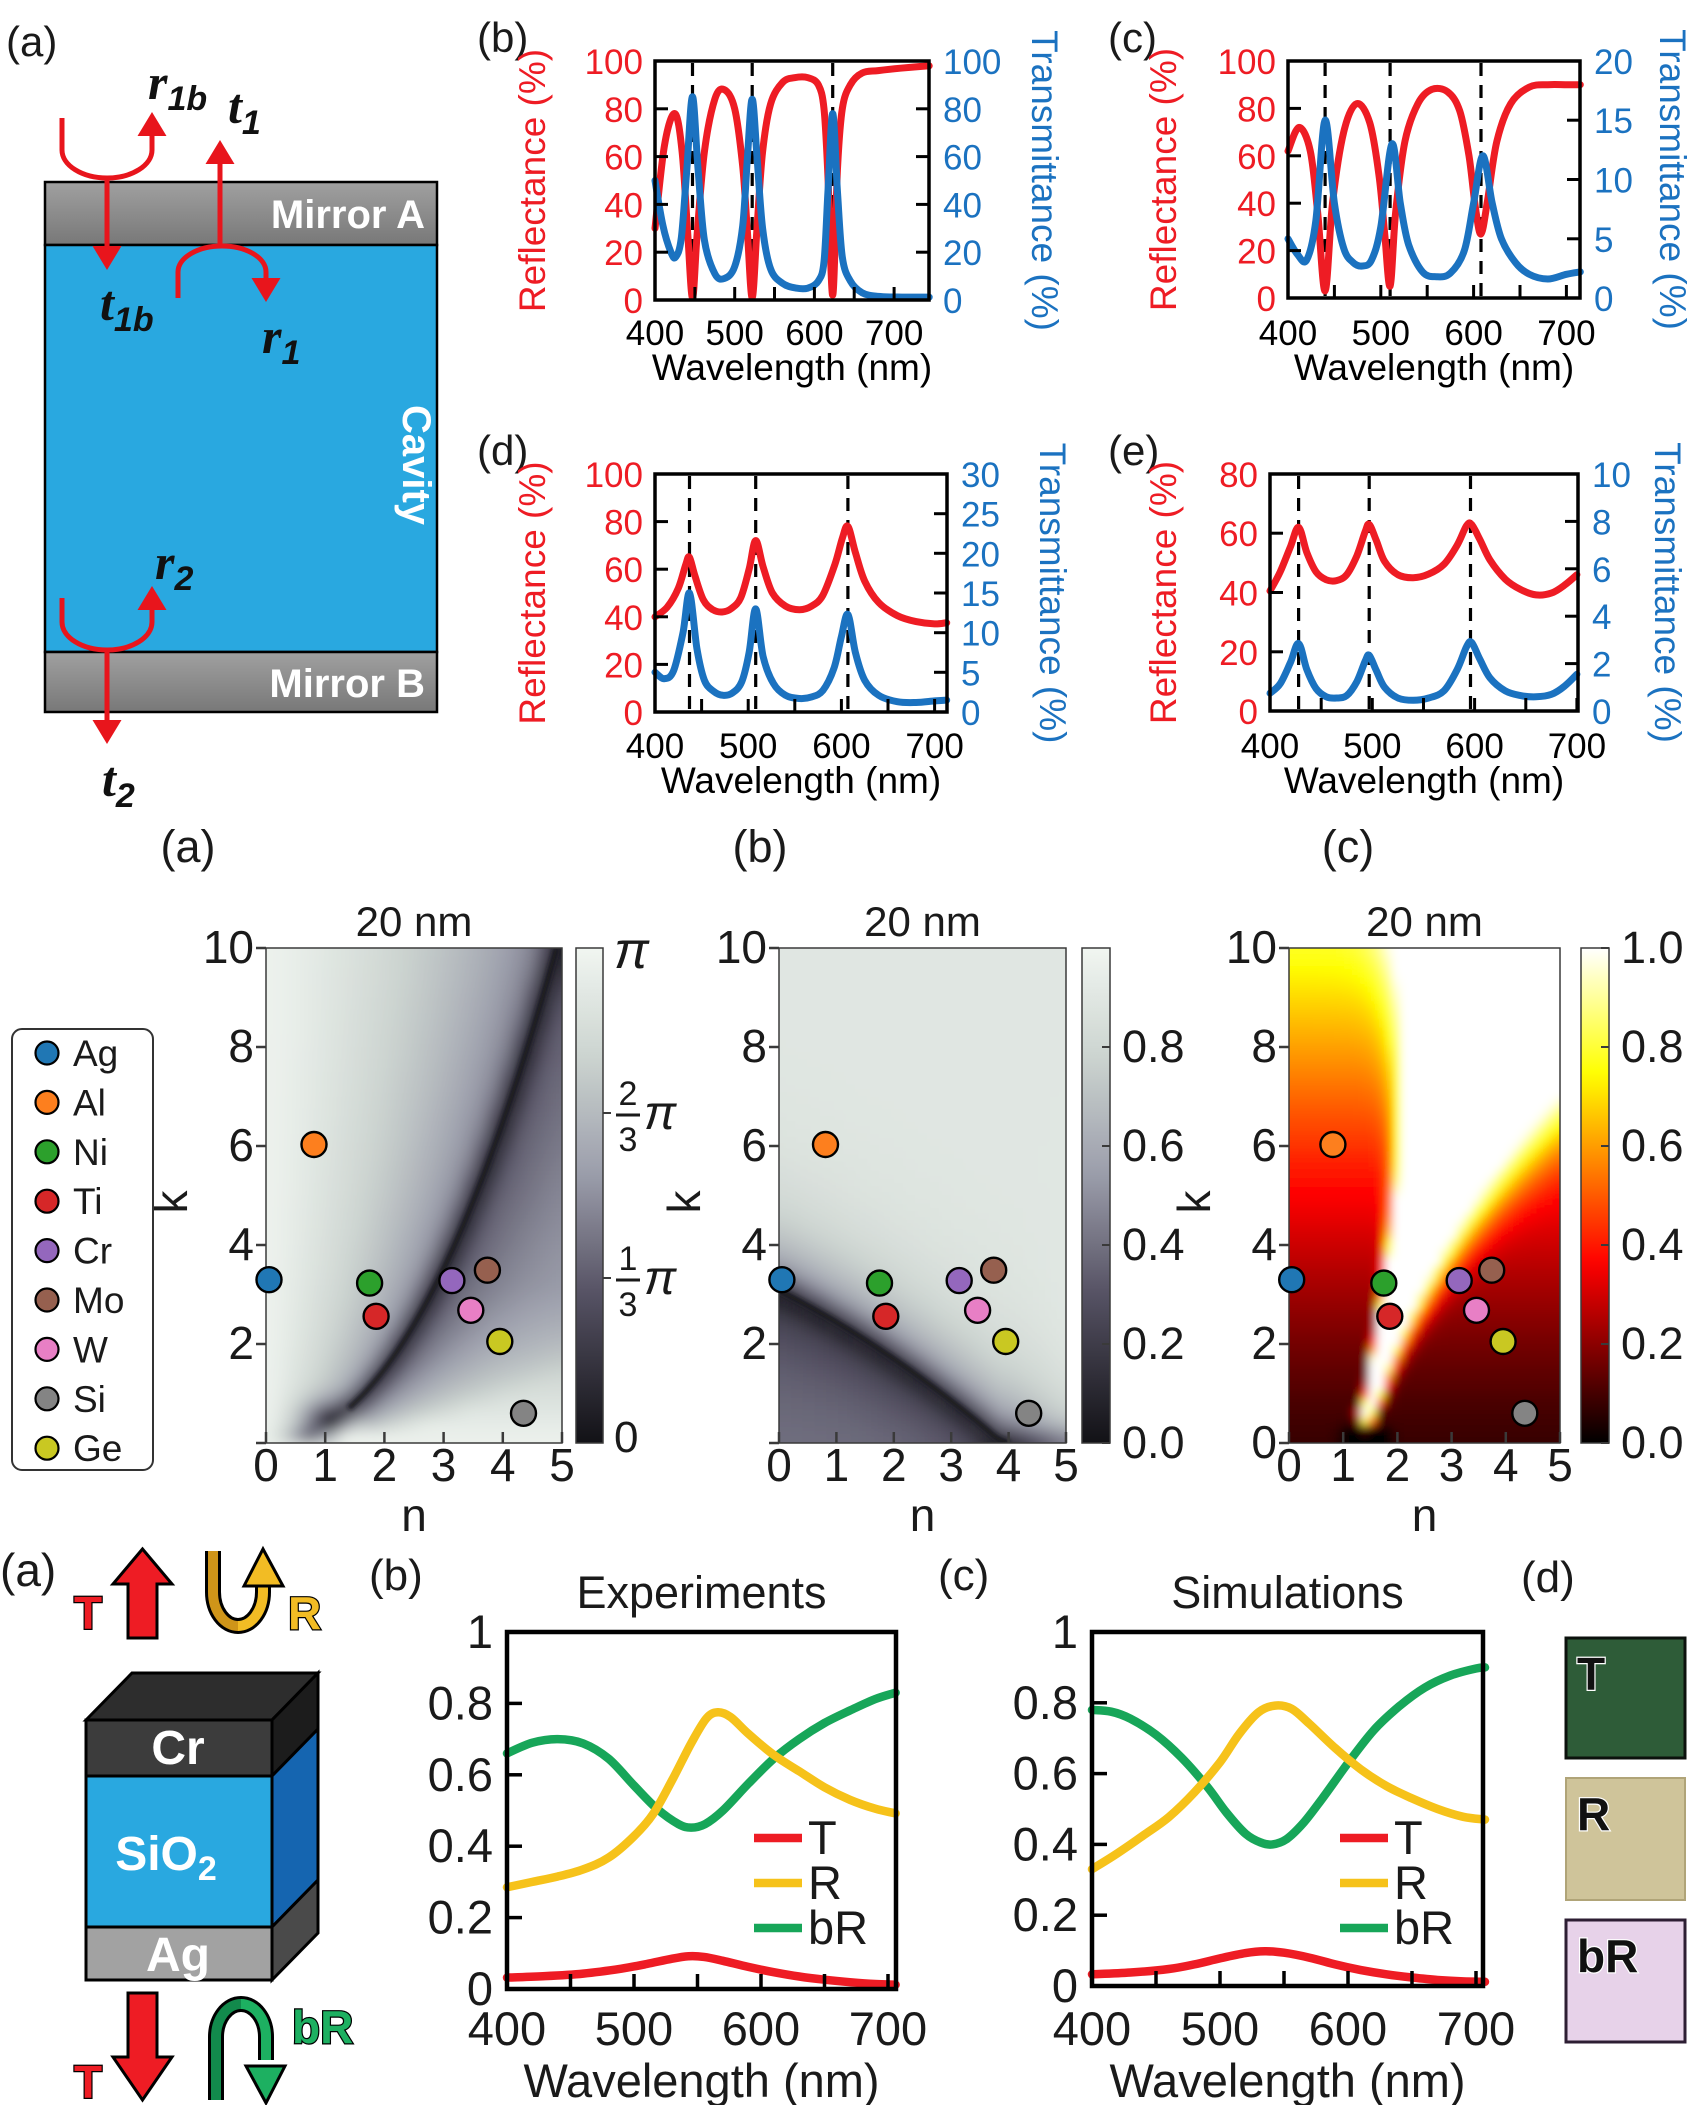 This screenshot has height=2105, width=1688. Describe the element at coordinates (923, 1515) in the screenshot. I see `svg-text: n` at that location.